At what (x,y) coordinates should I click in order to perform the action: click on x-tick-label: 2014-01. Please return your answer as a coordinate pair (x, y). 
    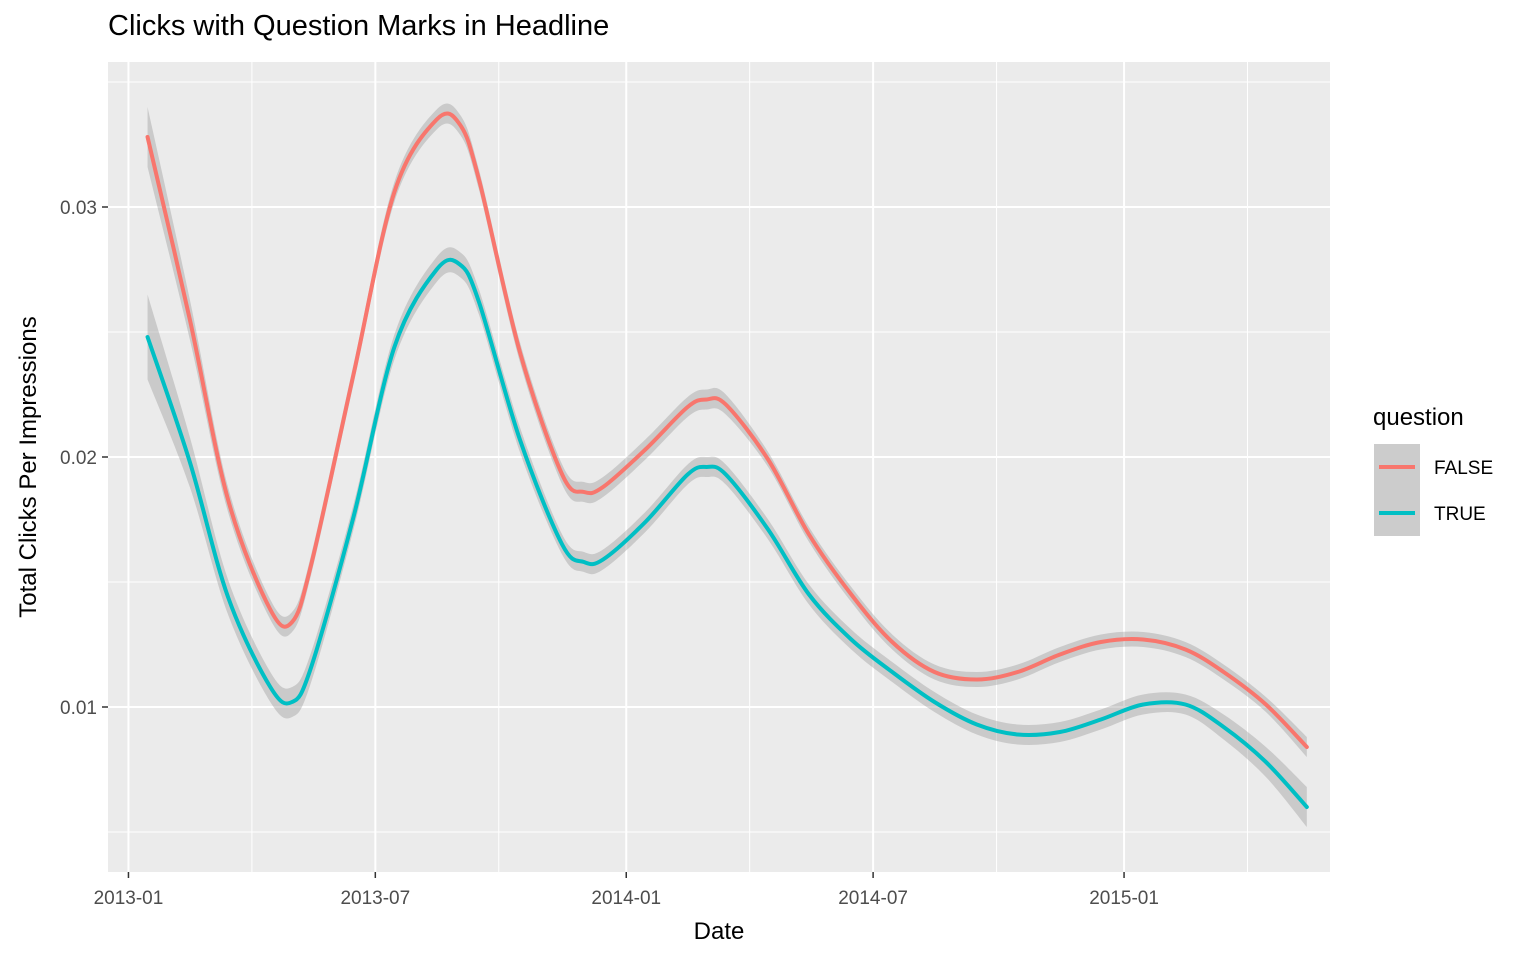
    Looking at the image, I should click on (626, 898).